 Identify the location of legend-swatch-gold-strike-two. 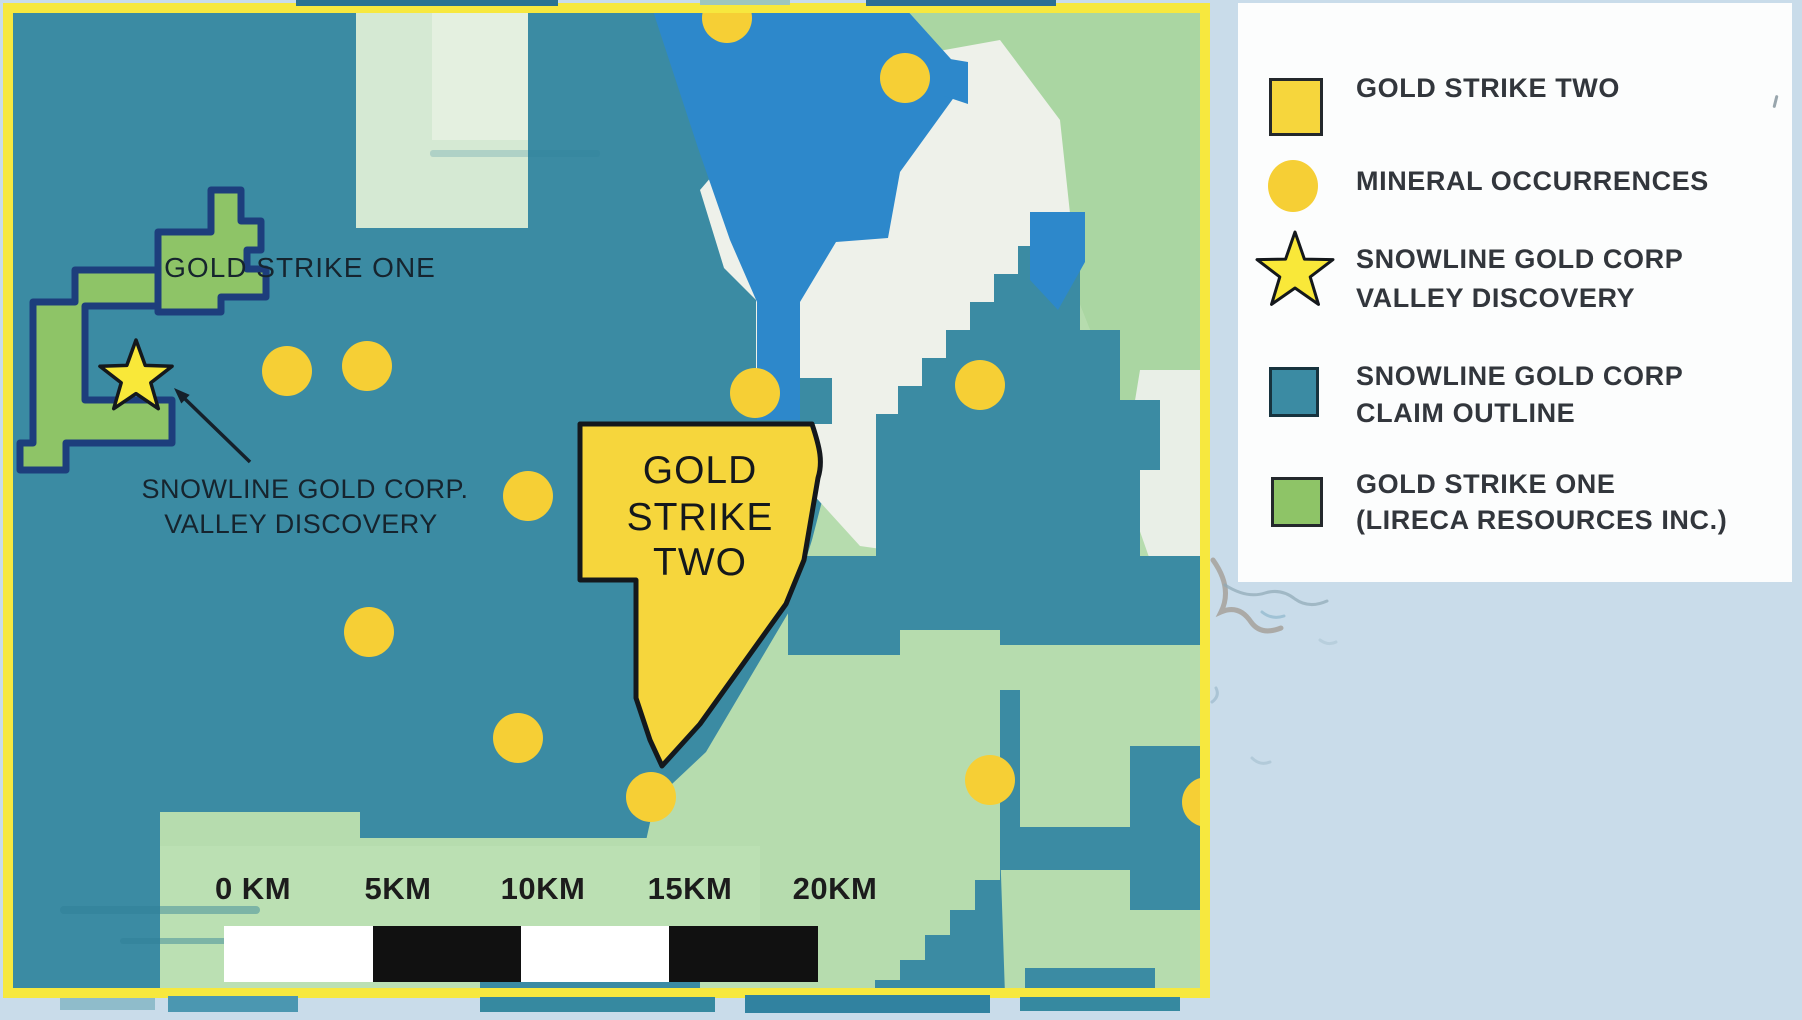
(1296, 107).